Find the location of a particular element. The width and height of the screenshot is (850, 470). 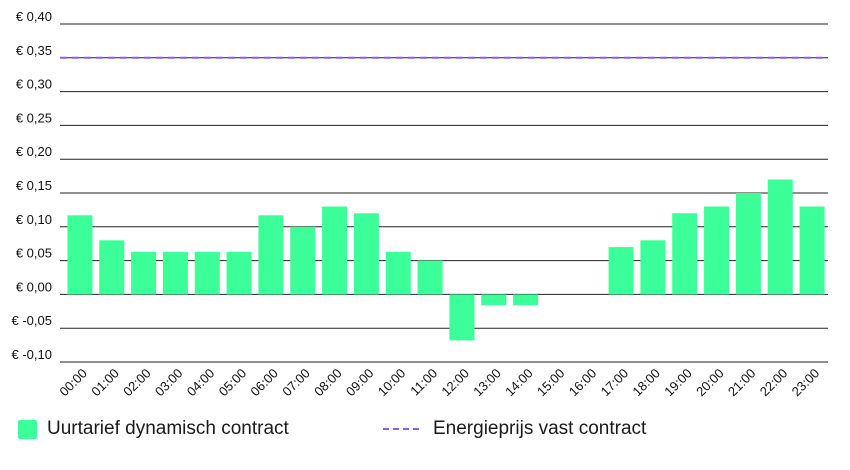

x-tick-label: 19:00 is located at coordinates (678, 383).